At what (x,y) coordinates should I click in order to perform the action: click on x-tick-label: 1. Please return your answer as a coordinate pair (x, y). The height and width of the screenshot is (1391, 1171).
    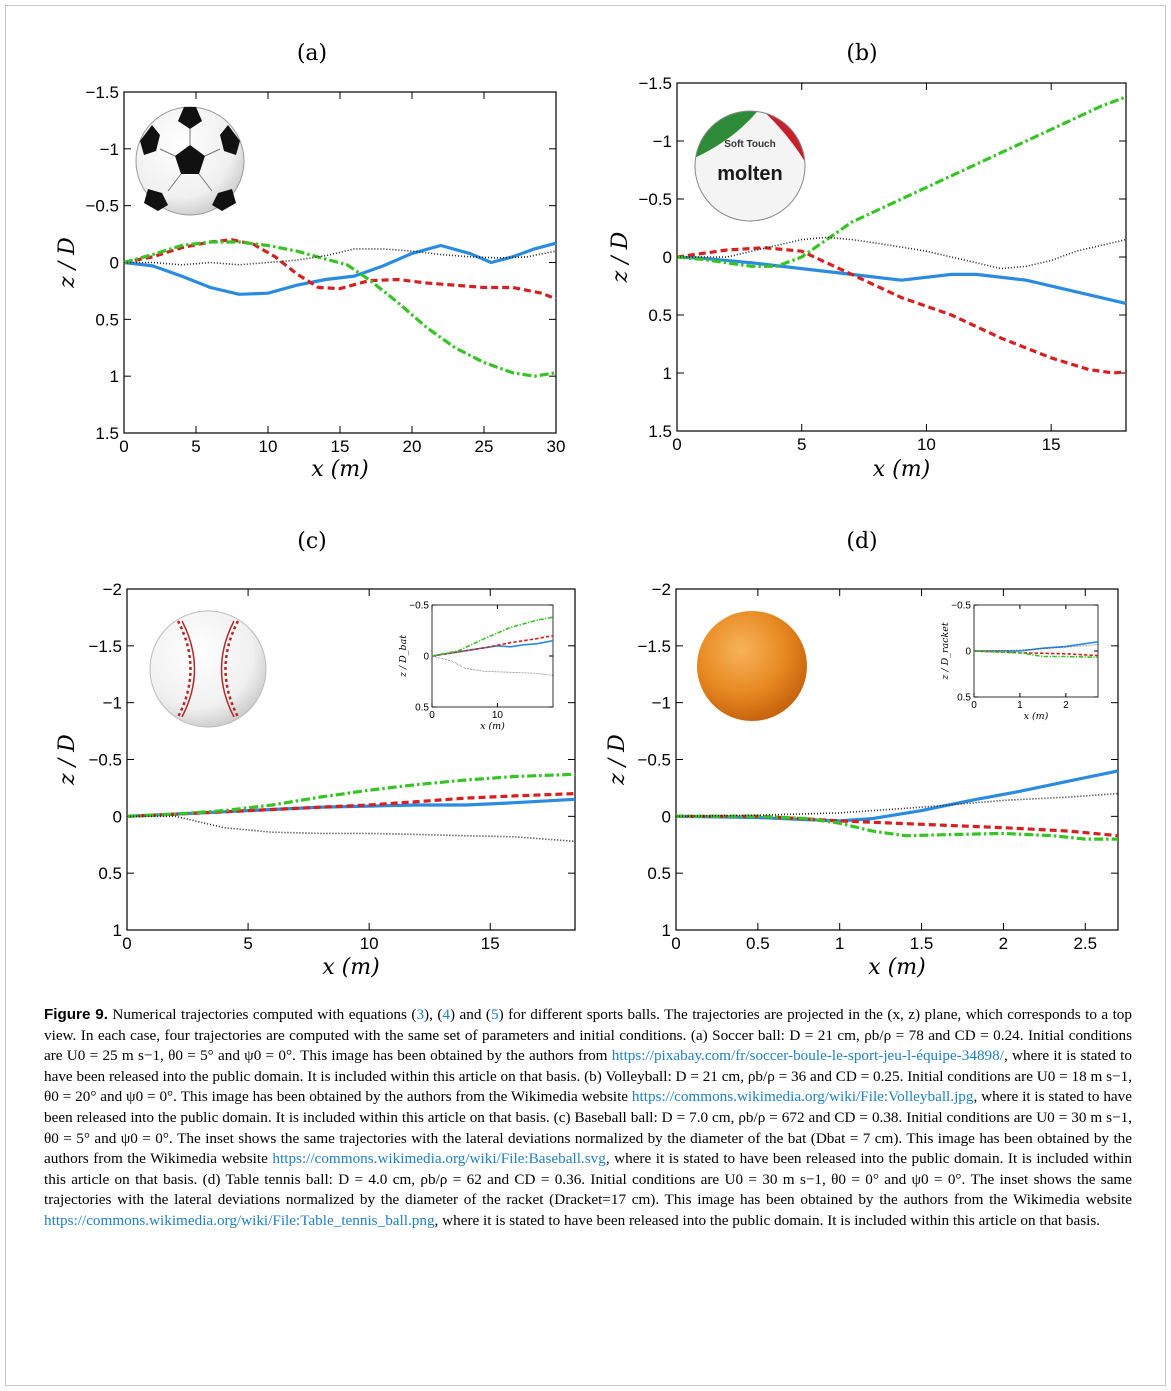
    Looking at the image, I should click on (1020, 705).